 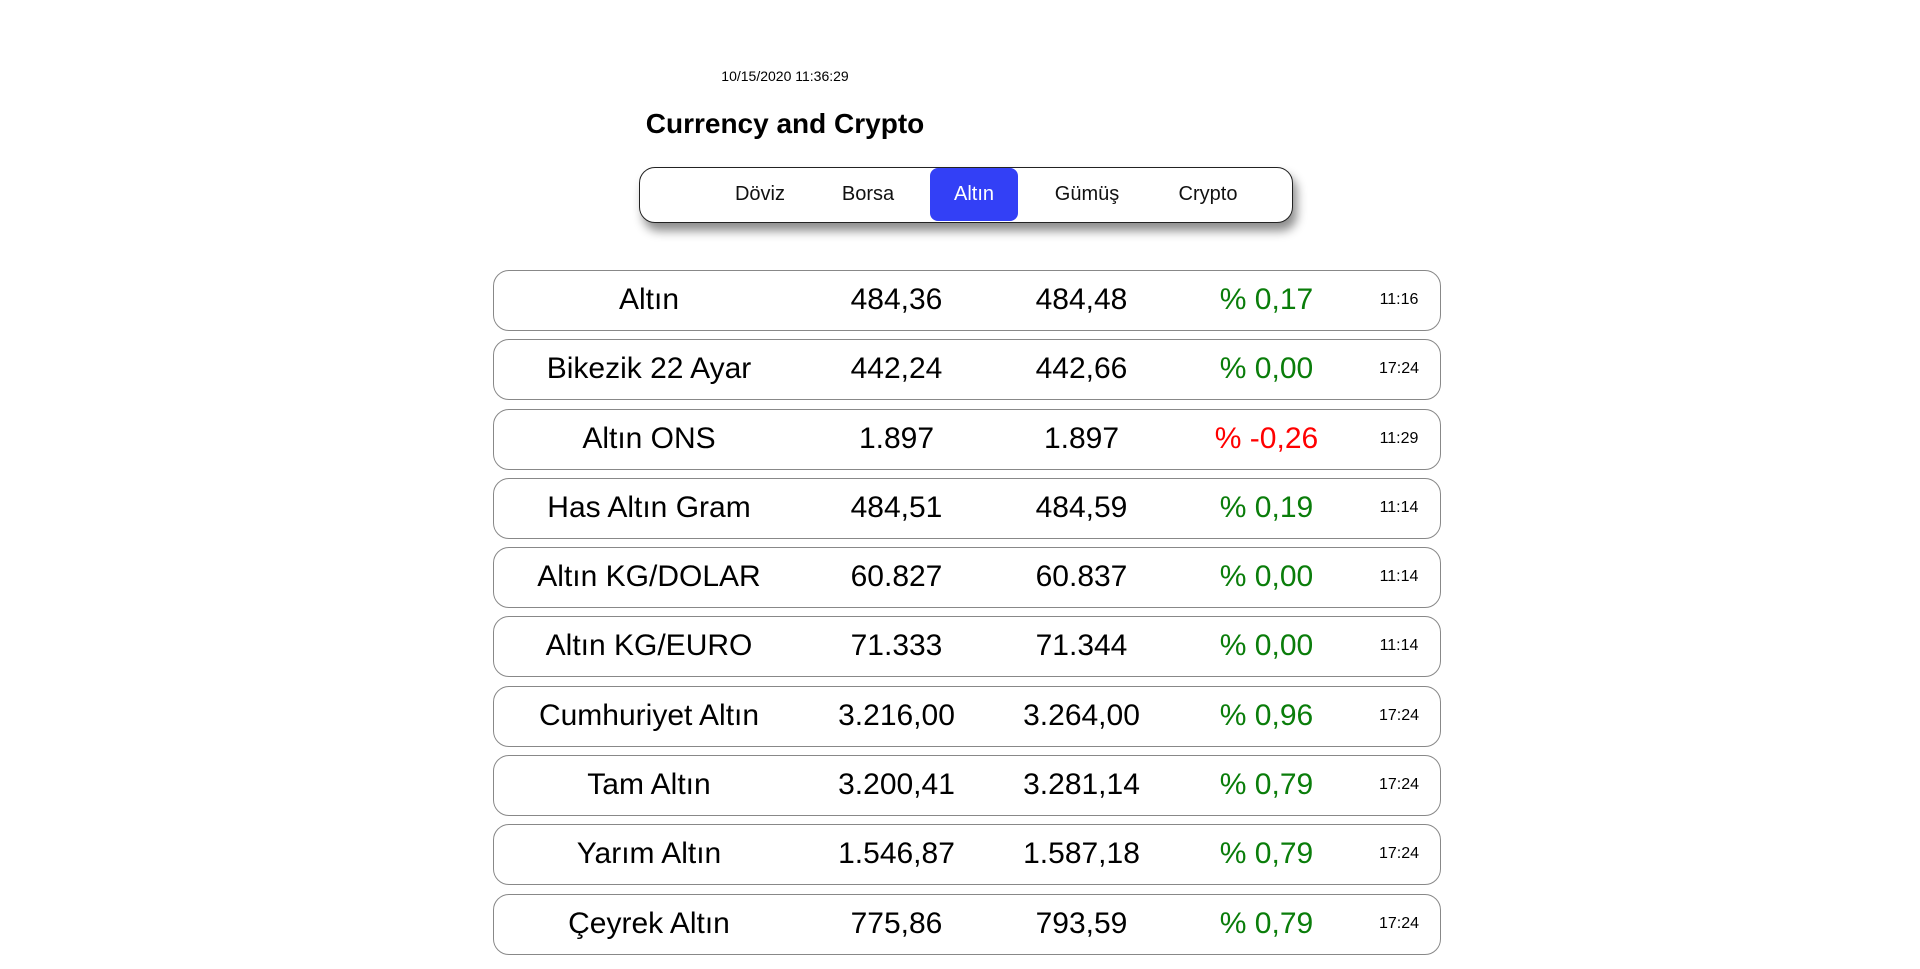 I want to click on buy-price: 71.333, so click(x=896, y=646).